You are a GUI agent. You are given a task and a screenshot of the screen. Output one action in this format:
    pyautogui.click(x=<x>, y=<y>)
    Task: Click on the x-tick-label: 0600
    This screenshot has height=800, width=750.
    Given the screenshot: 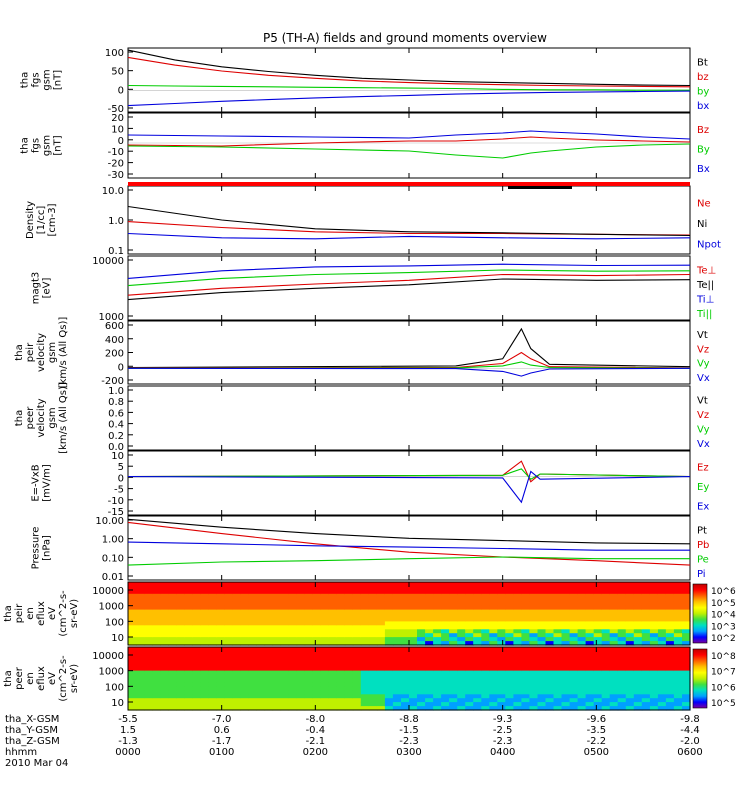 What is the action you would take?
    pyautogui.click(x=689, y=752)
    